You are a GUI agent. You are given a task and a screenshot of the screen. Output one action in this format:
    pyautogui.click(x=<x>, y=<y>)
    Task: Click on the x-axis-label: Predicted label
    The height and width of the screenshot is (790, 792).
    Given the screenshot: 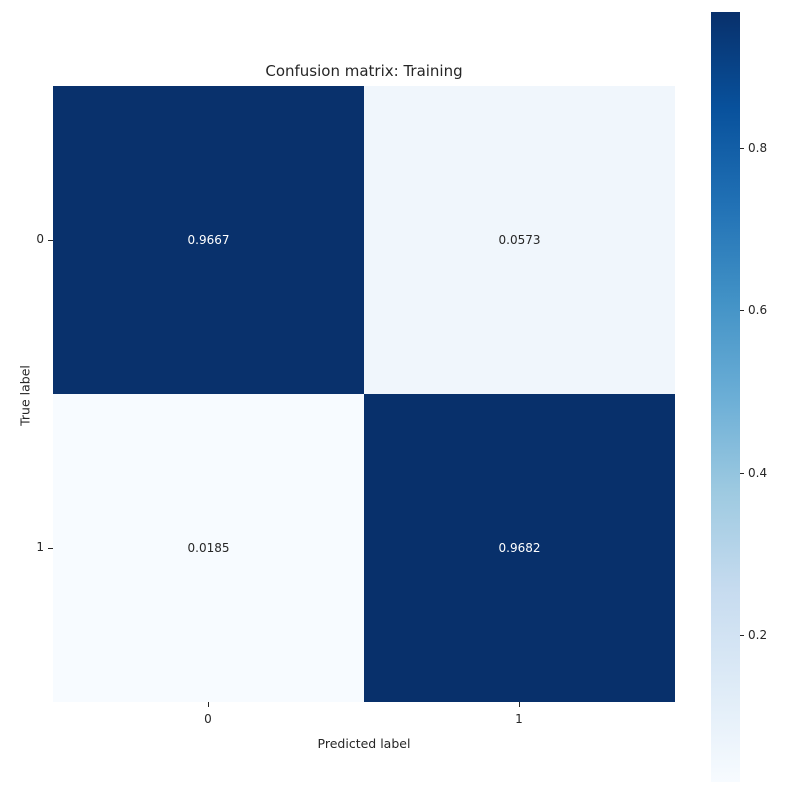 What is the action you would take?
    pyautogui.click(x=364, y=743)
    